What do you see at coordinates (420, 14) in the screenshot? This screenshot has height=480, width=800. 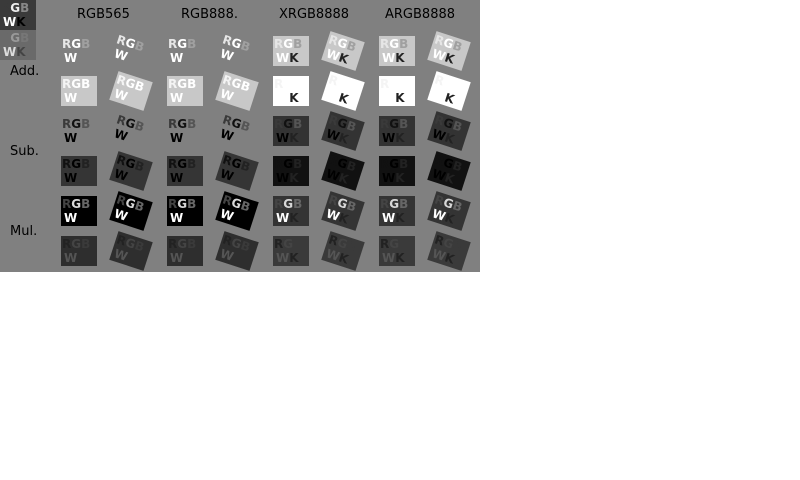 I see `column-header-argb8888: ARGB8888` at bounding box center [420, 14].